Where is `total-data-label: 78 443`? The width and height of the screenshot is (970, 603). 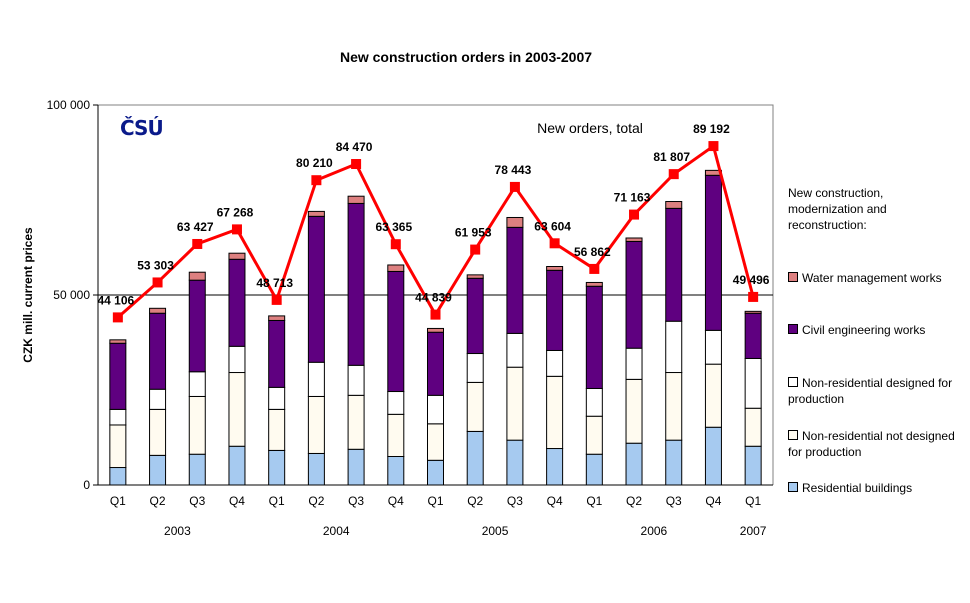 total-data-label: 78 443 is located at coordinates (513, 170).